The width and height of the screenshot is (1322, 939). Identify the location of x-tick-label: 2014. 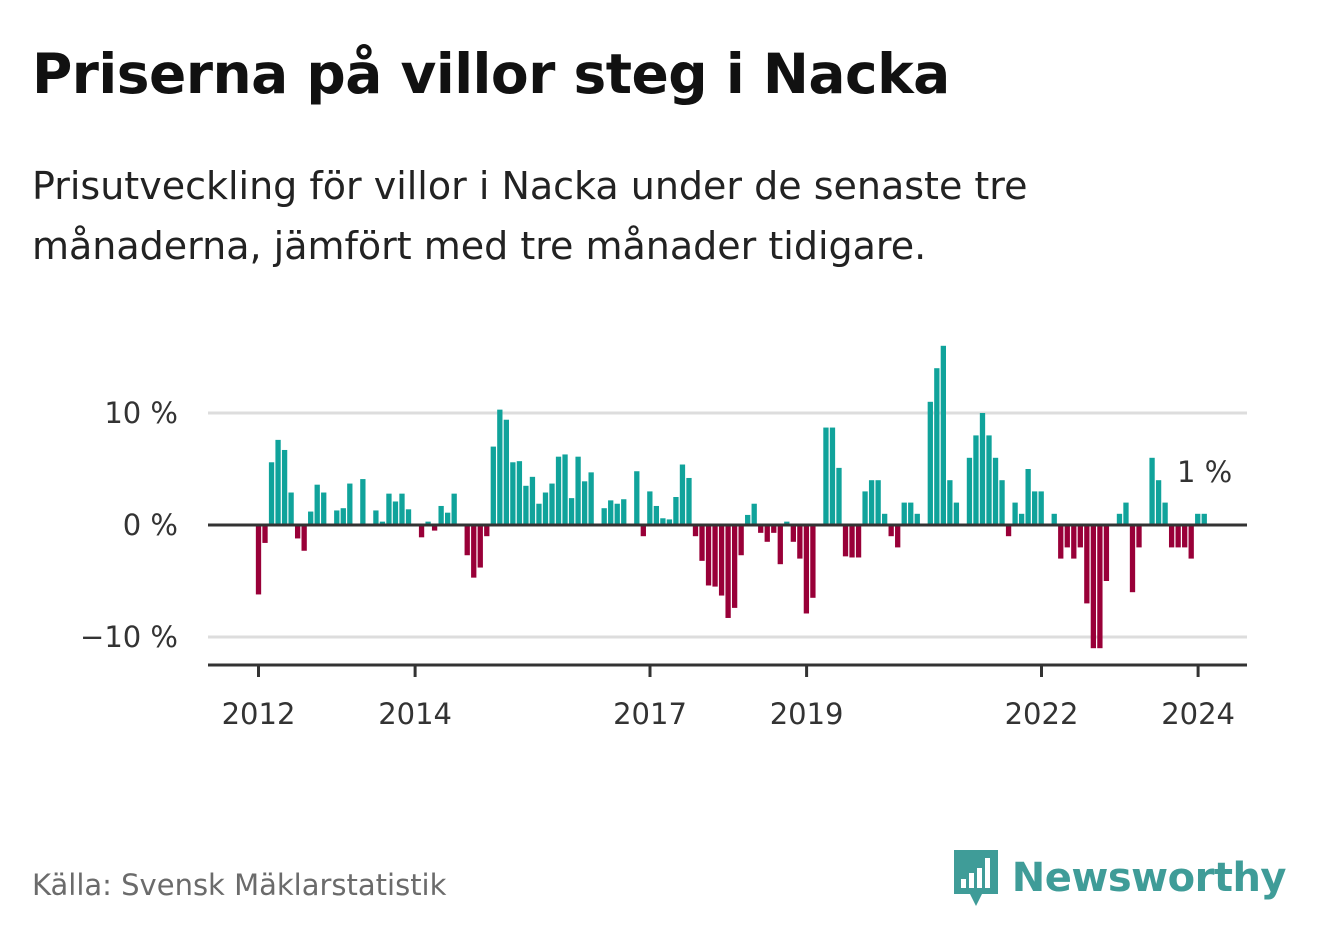
(415, 714).